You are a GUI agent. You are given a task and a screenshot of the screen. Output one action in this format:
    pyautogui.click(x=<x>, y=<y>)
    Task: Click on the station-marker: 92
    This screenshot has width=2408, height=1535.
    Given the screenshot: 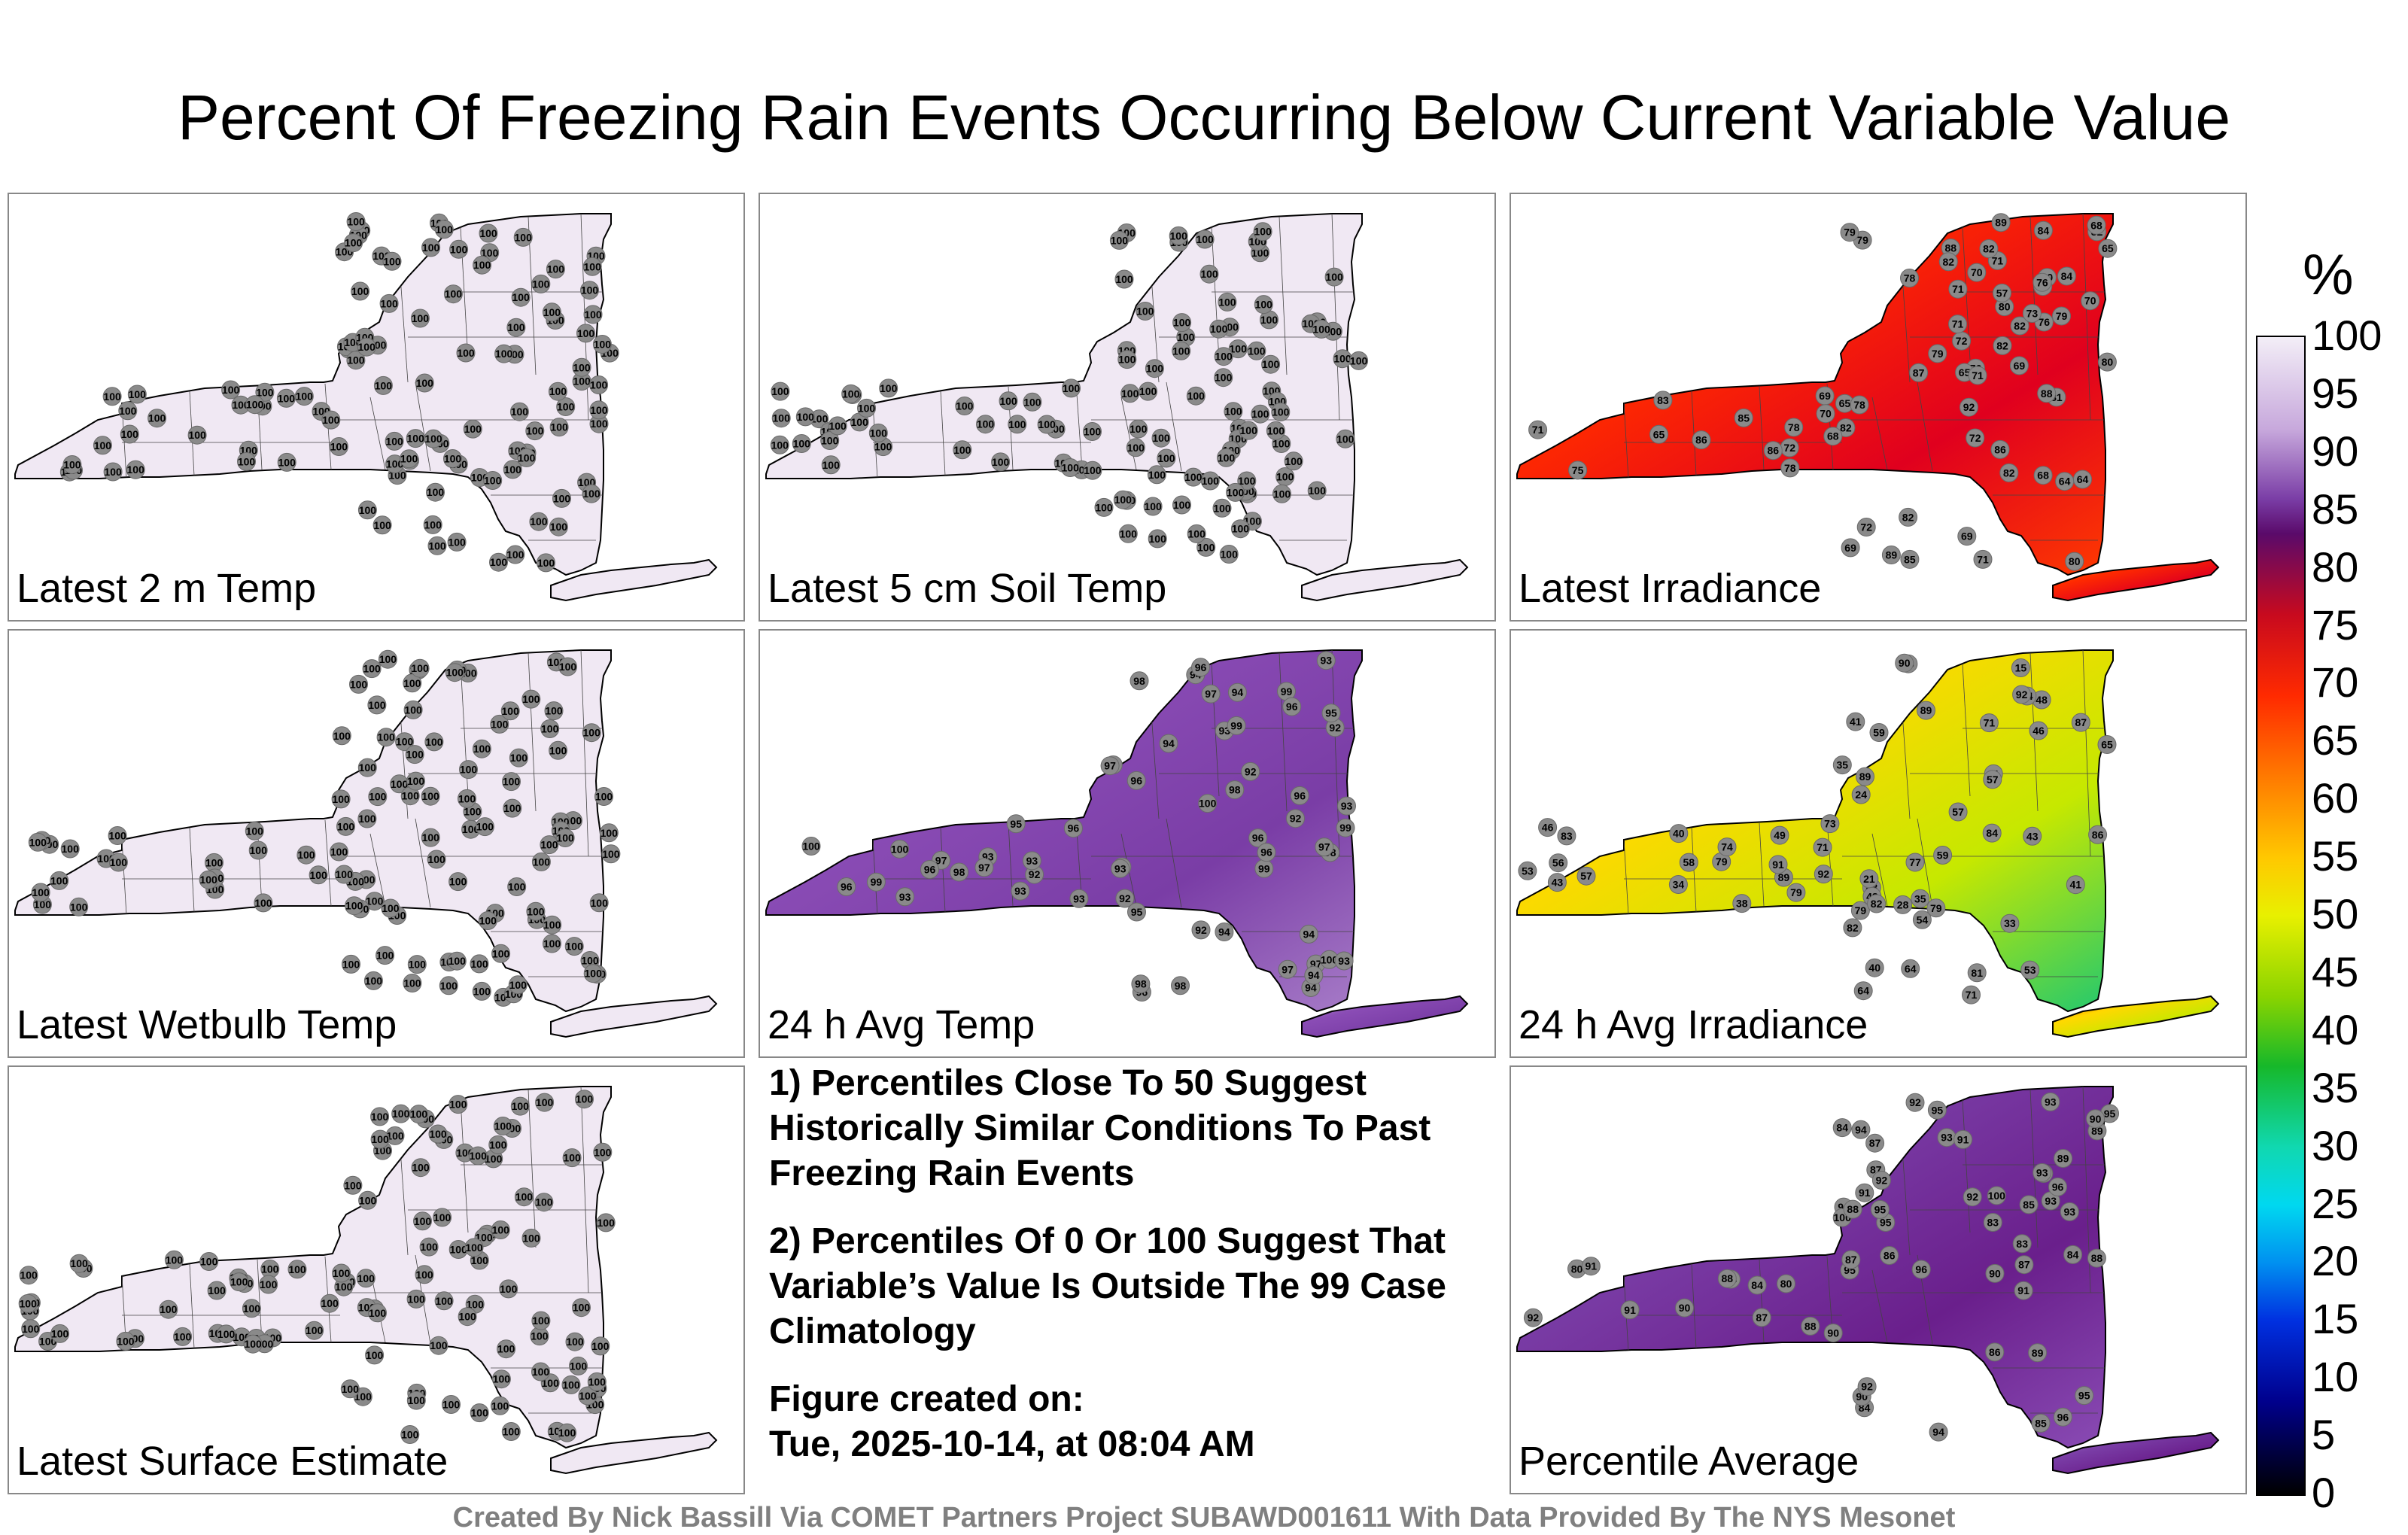 What is the action you would take?
    pyautogui.click(x=1201, y=930)
    